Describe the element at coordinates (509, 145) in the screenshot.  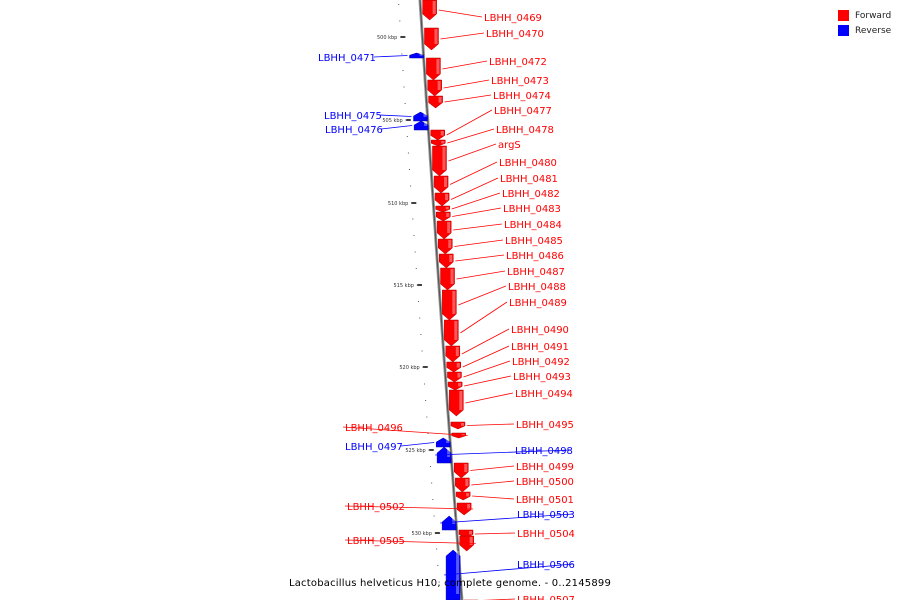
I see `gene-label-argS: argS` at that location.